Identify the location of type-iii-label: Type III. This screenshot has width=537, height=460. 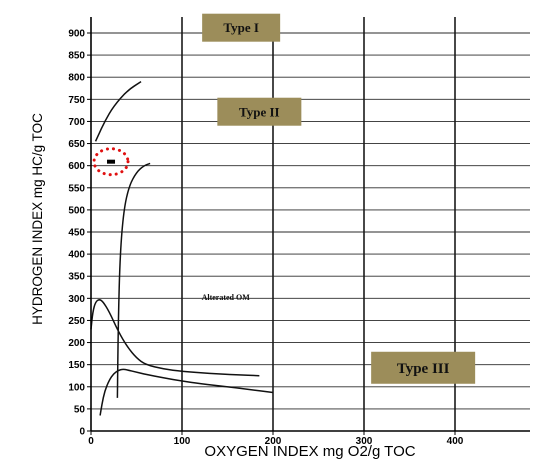
(423, 369).